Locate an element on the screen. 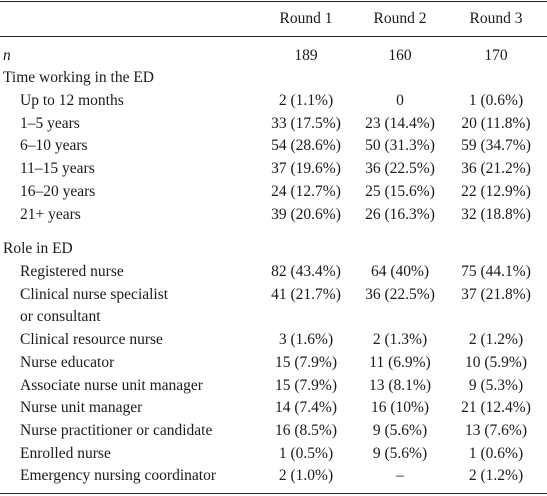 The image size is (547, 496). row-label: Registered nurse is located at coordinates (72, 271).